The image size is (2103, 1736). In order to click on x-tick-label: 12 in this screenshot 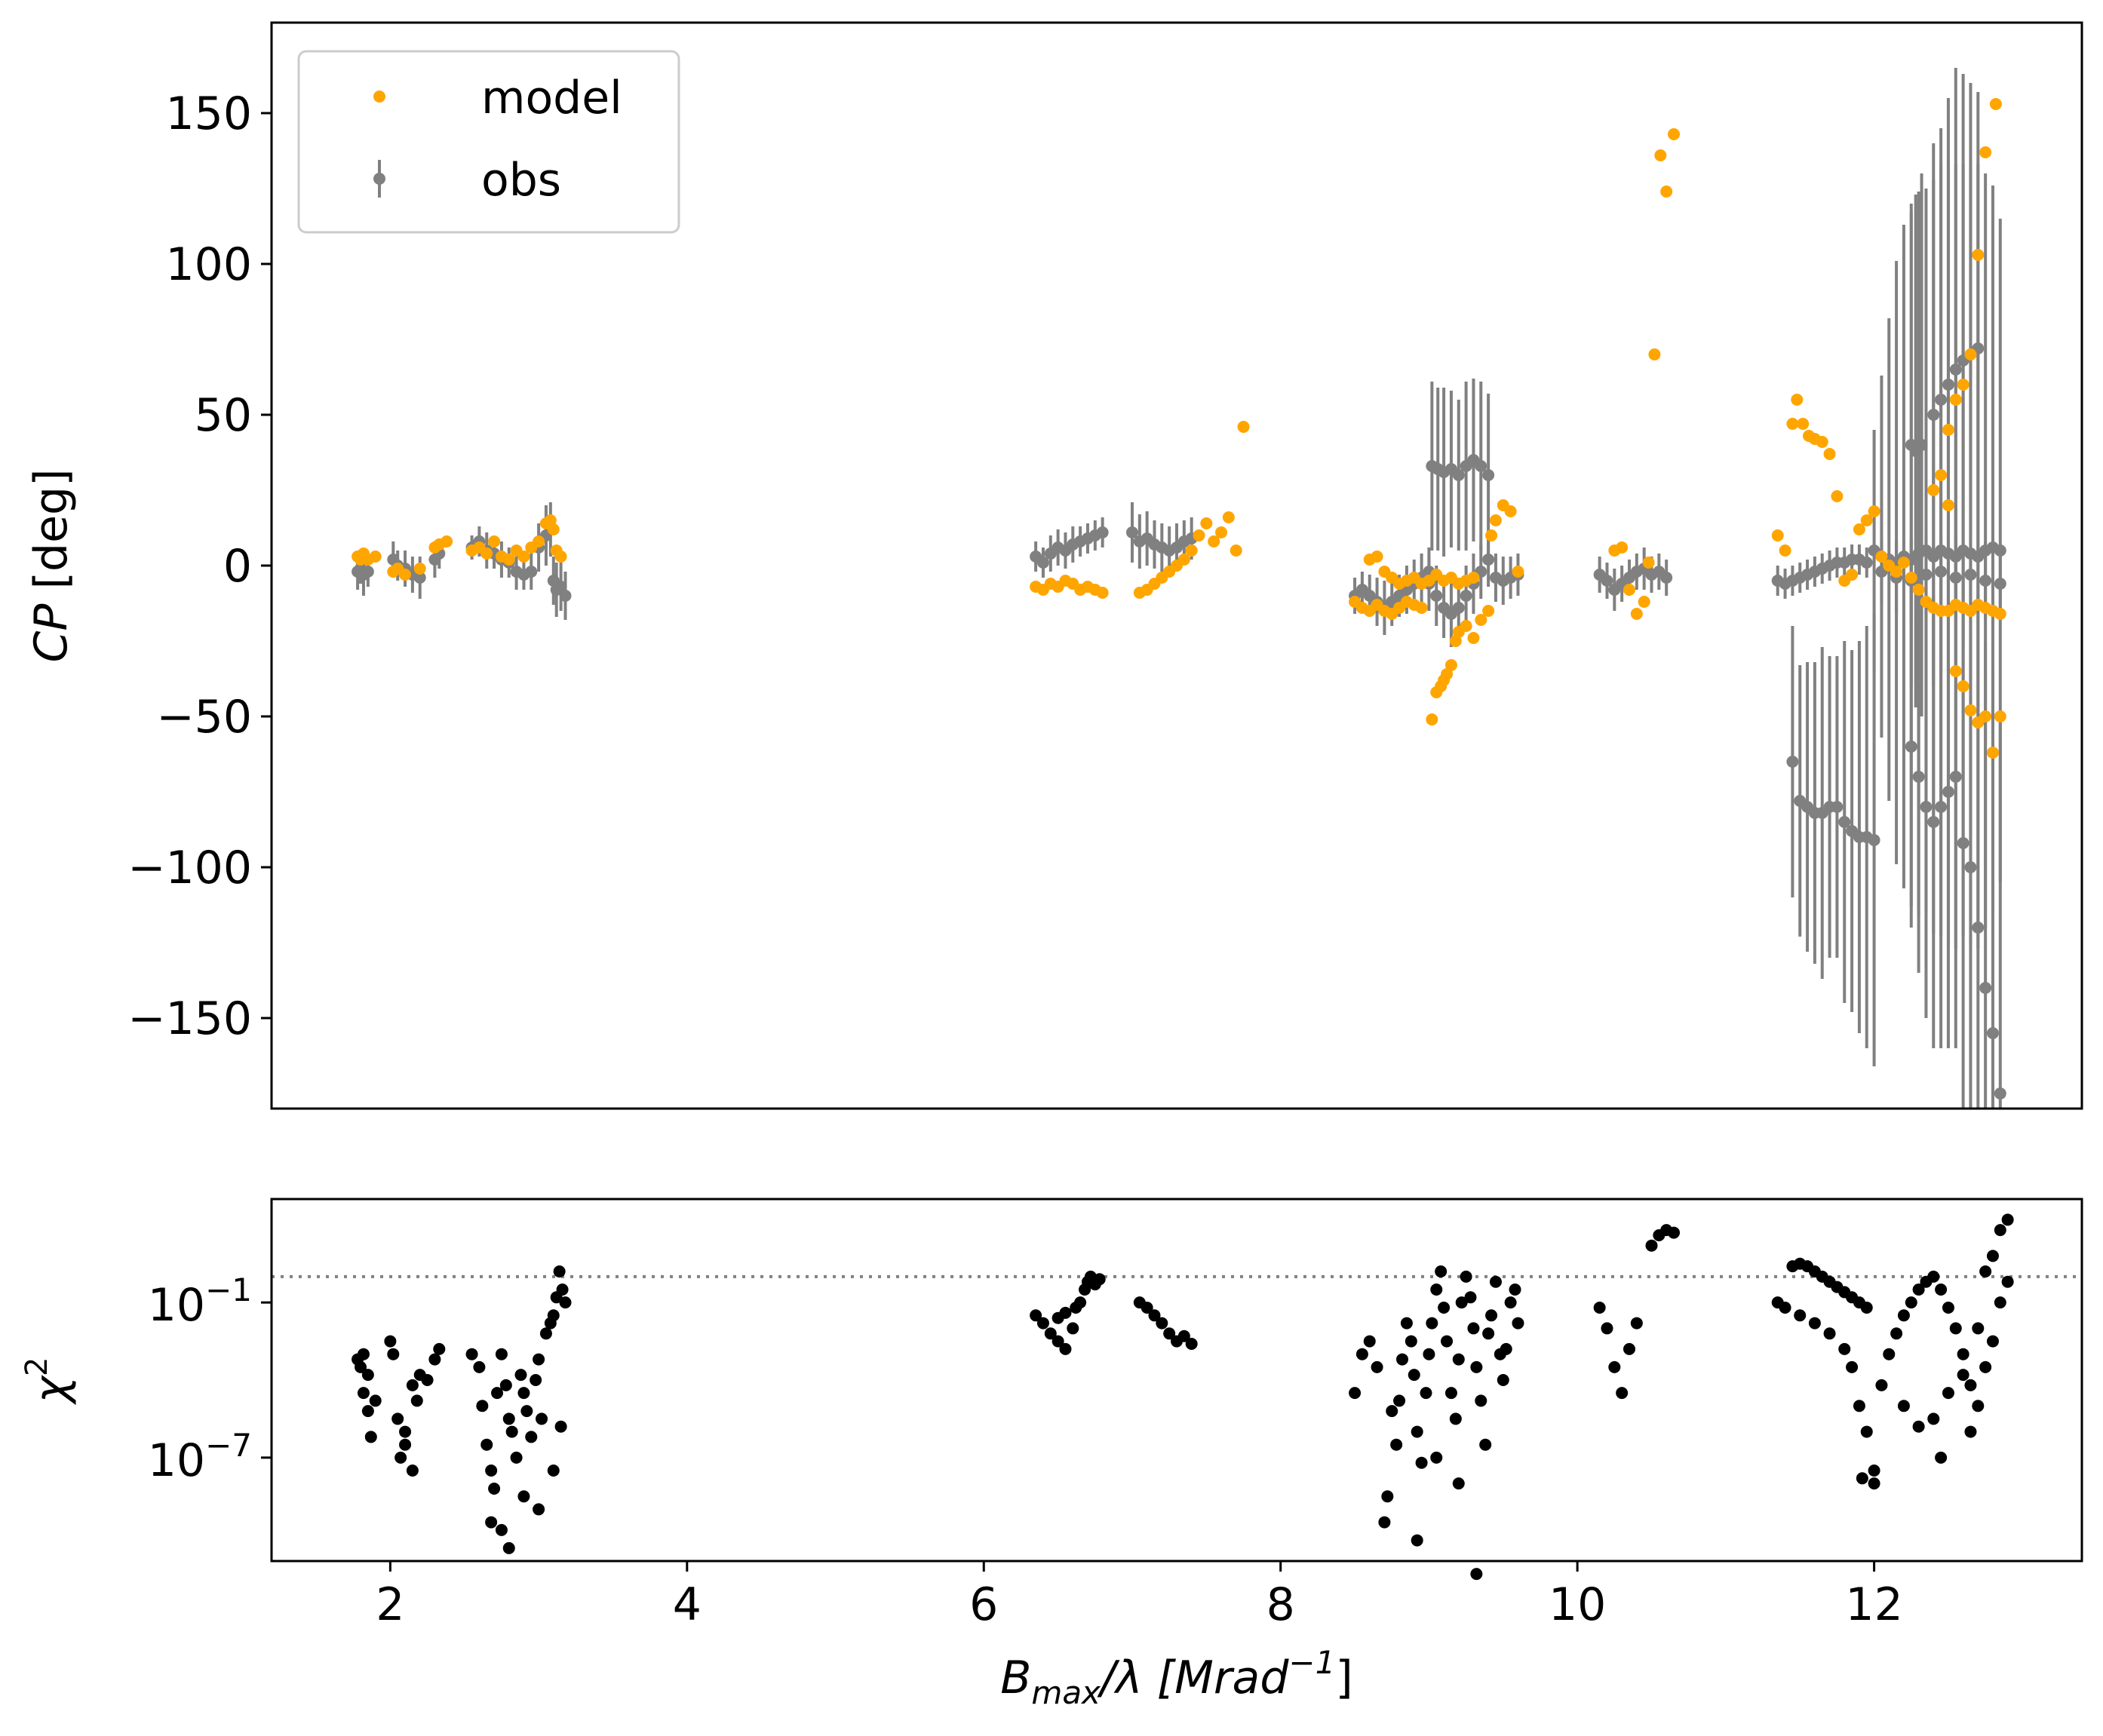, I will do `click(1873, 1605)`.